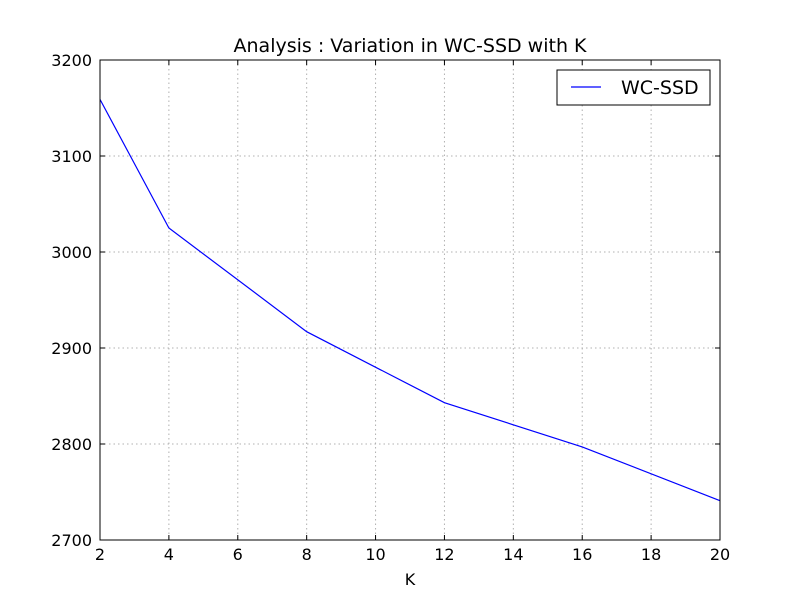 This screenshot has height=600, width=800. I want to click on x-tick-label: 10, so click(375, 554).